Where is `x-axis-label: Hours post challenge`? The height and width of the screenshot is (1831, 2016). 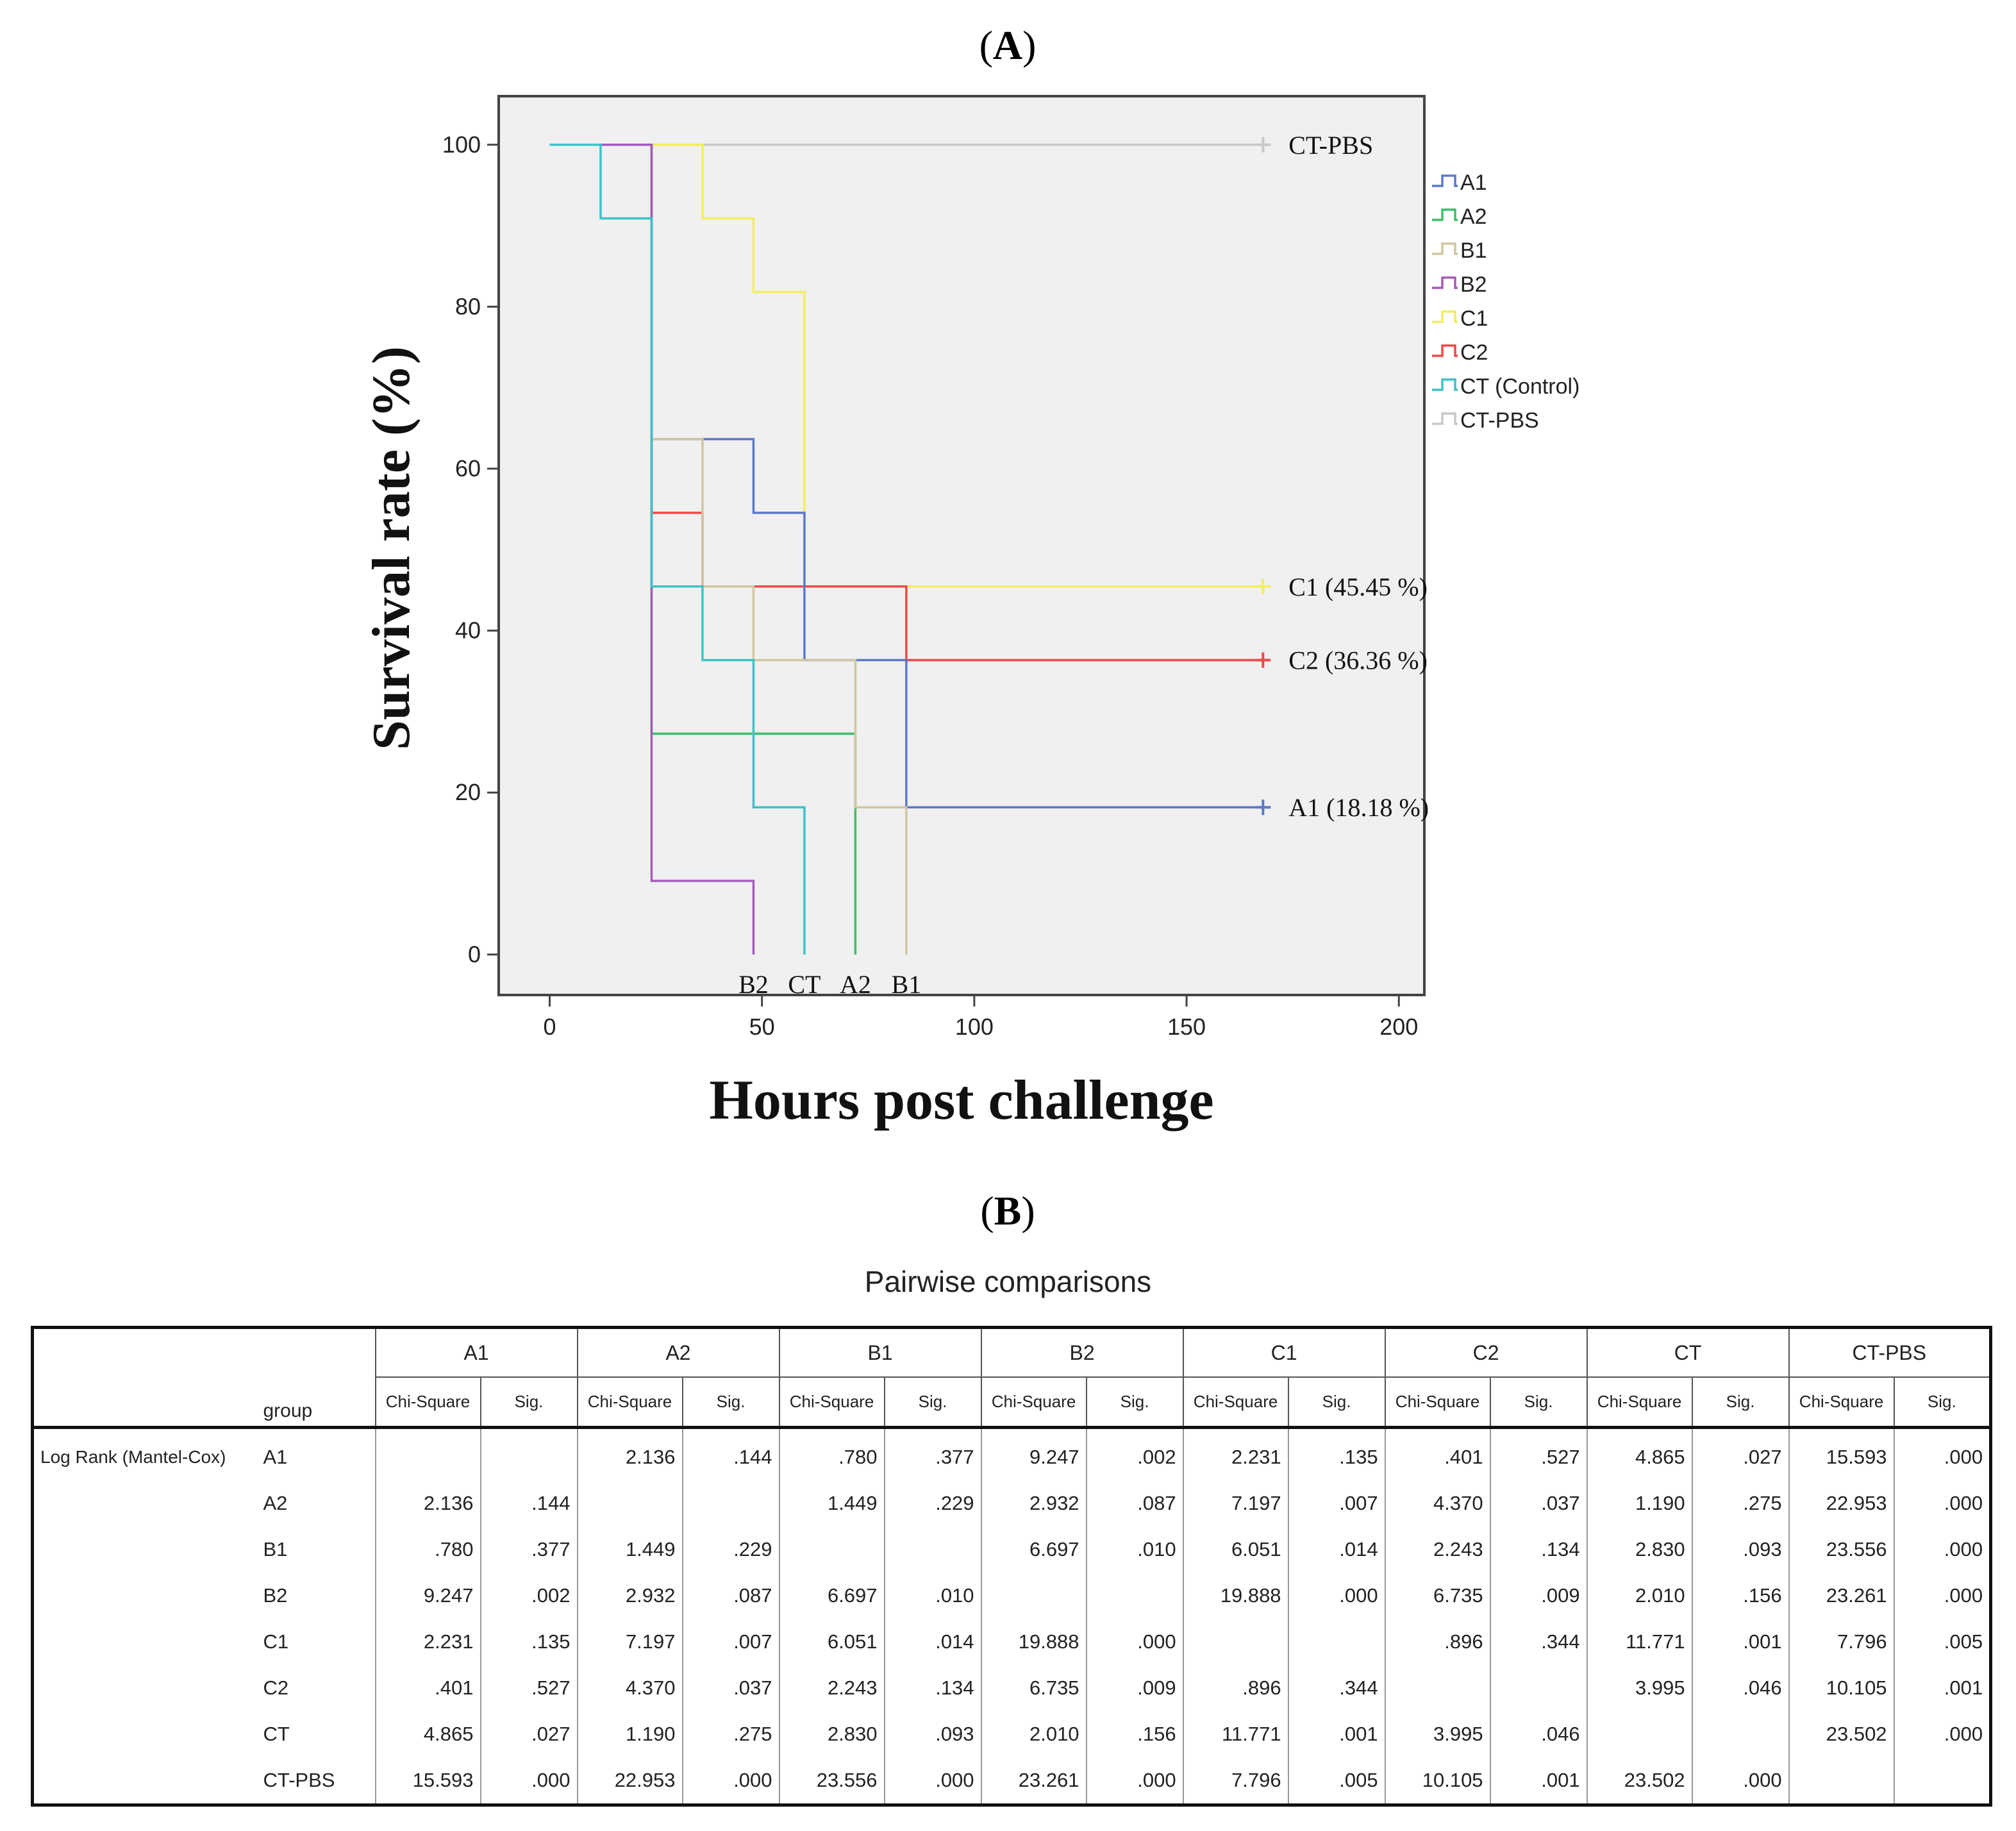
x-axis-label: Hours post challenge is located at coordinates (961, 1101).